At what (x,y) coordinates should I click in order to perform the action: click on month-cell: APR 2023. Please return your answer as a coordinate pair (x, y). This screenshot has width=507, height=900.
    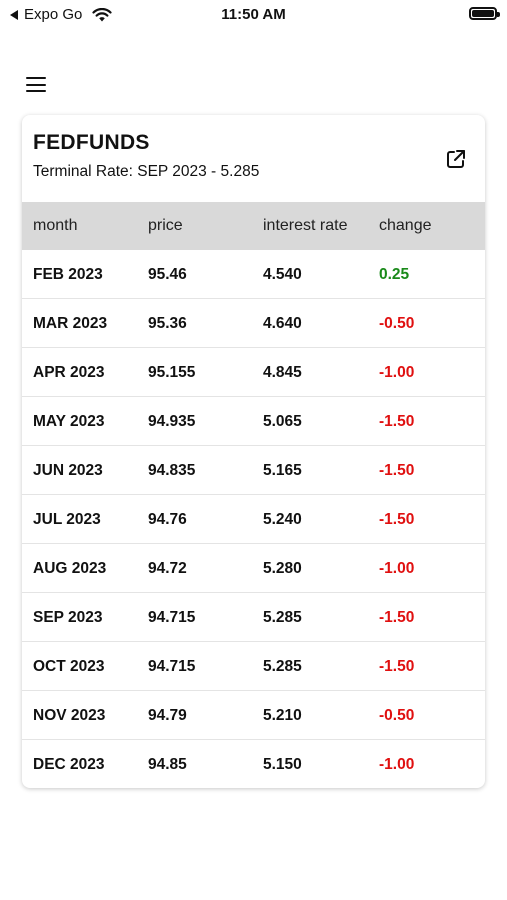
    Looking at the image, I should click on (69, 372).